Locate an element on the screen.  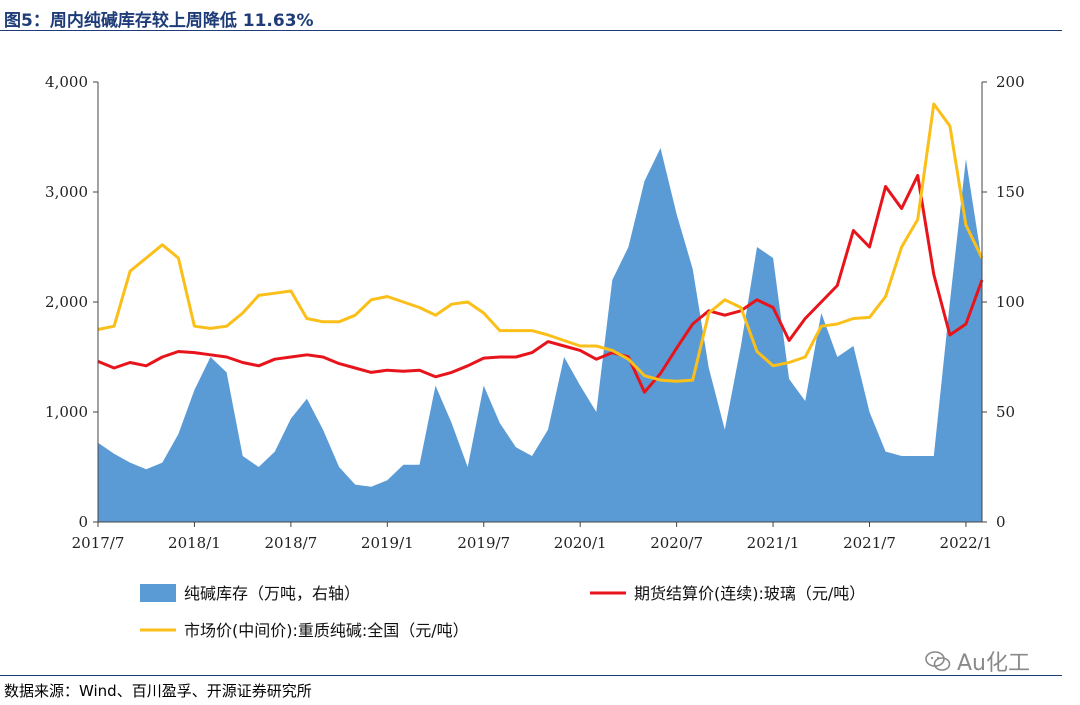
x-axis-tick-label: 2022/1 is located at coordinates (966, 543).